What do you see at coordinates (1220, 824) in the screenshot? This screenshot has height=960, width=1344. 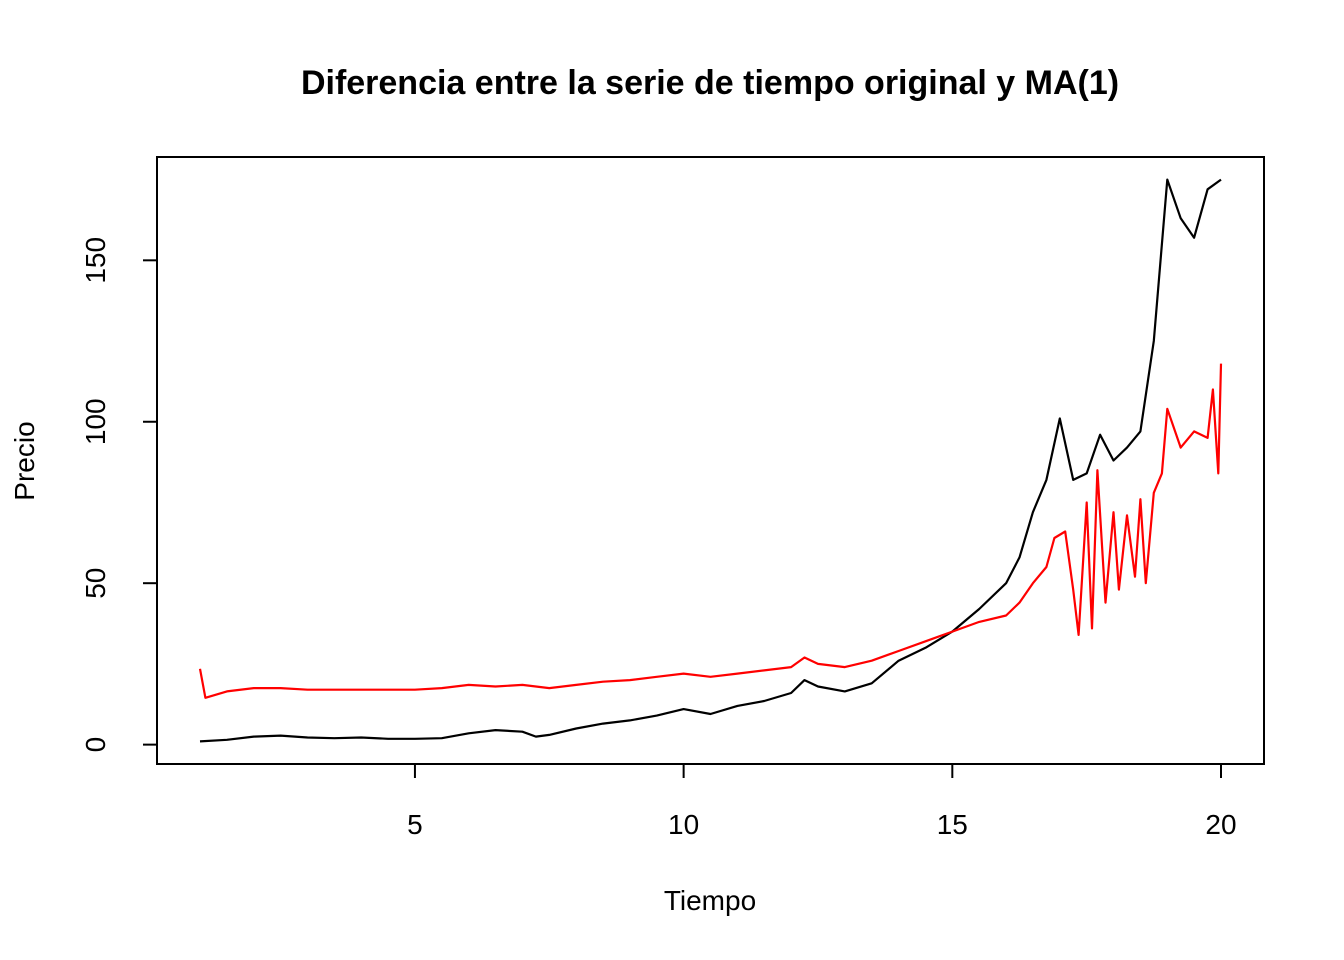 I see `x-tick-label: 20` at bounding box center [1220, 824].